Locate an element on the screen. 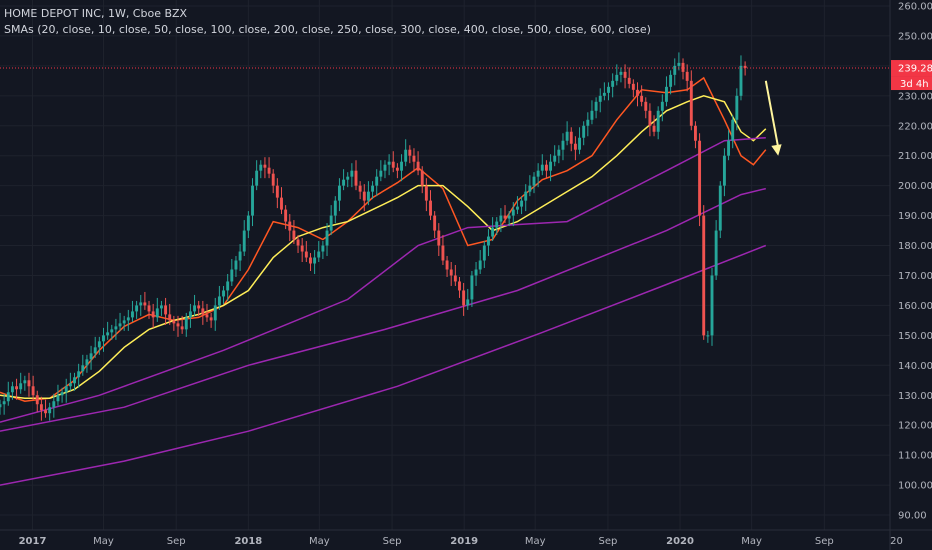 This screenshot has width=932, height=550. arrow-head is located at coordinates (776, 150).